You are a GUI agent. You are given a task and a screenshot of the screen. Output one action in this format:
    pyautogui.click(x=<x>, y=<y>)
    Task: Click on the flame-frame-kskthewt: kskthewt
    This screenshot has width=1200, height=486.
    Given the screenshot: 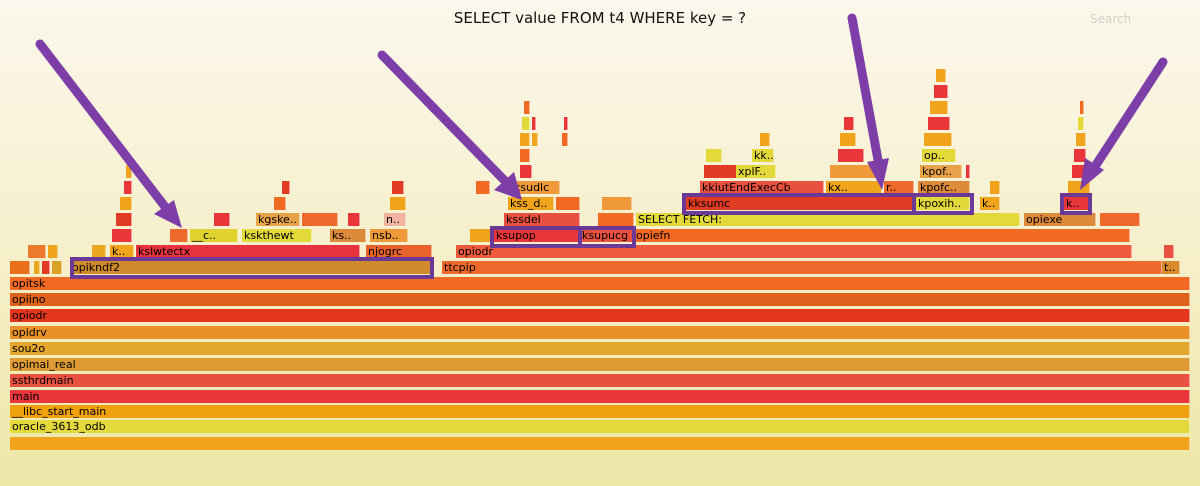 What is the action you would take?
    pyautogui.click(x=277, y=235)
    